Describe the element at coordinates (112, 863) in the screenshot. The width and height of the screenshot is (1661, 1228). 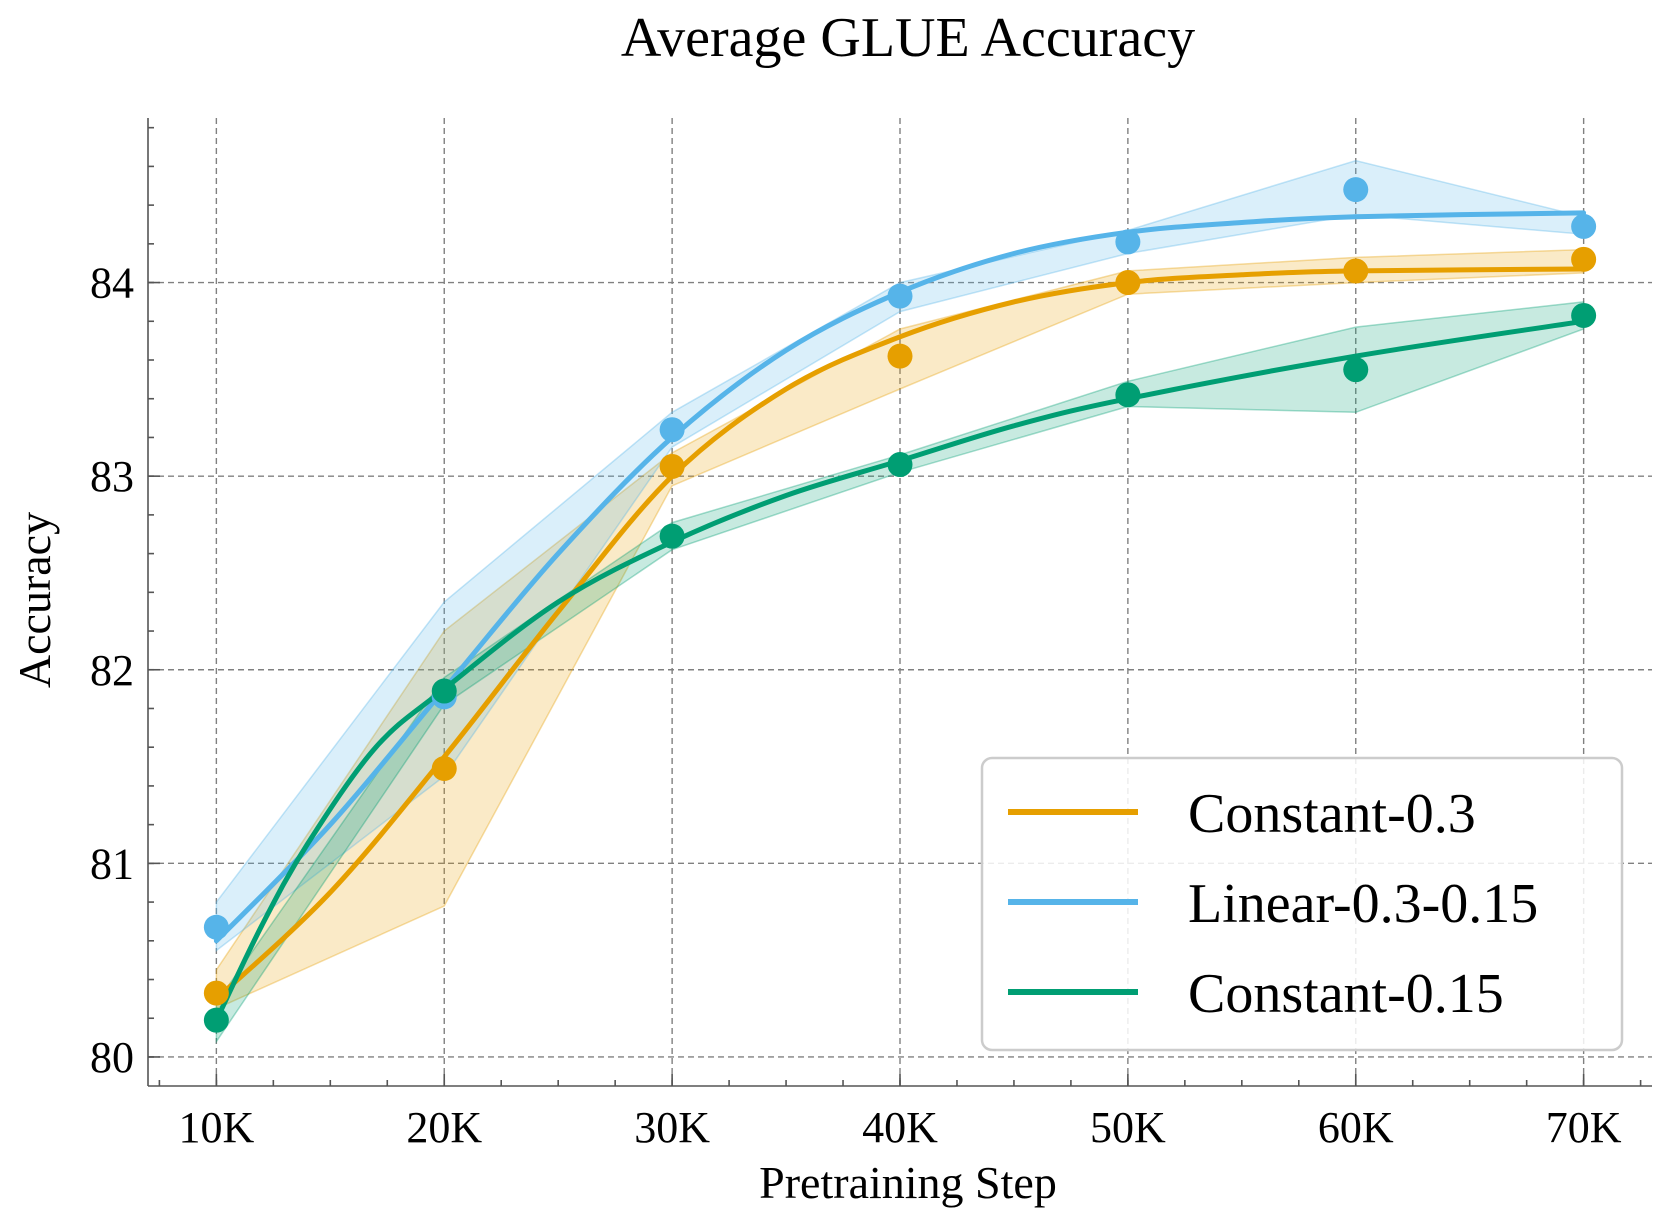
I see `y-tick-label: 81` at that location.